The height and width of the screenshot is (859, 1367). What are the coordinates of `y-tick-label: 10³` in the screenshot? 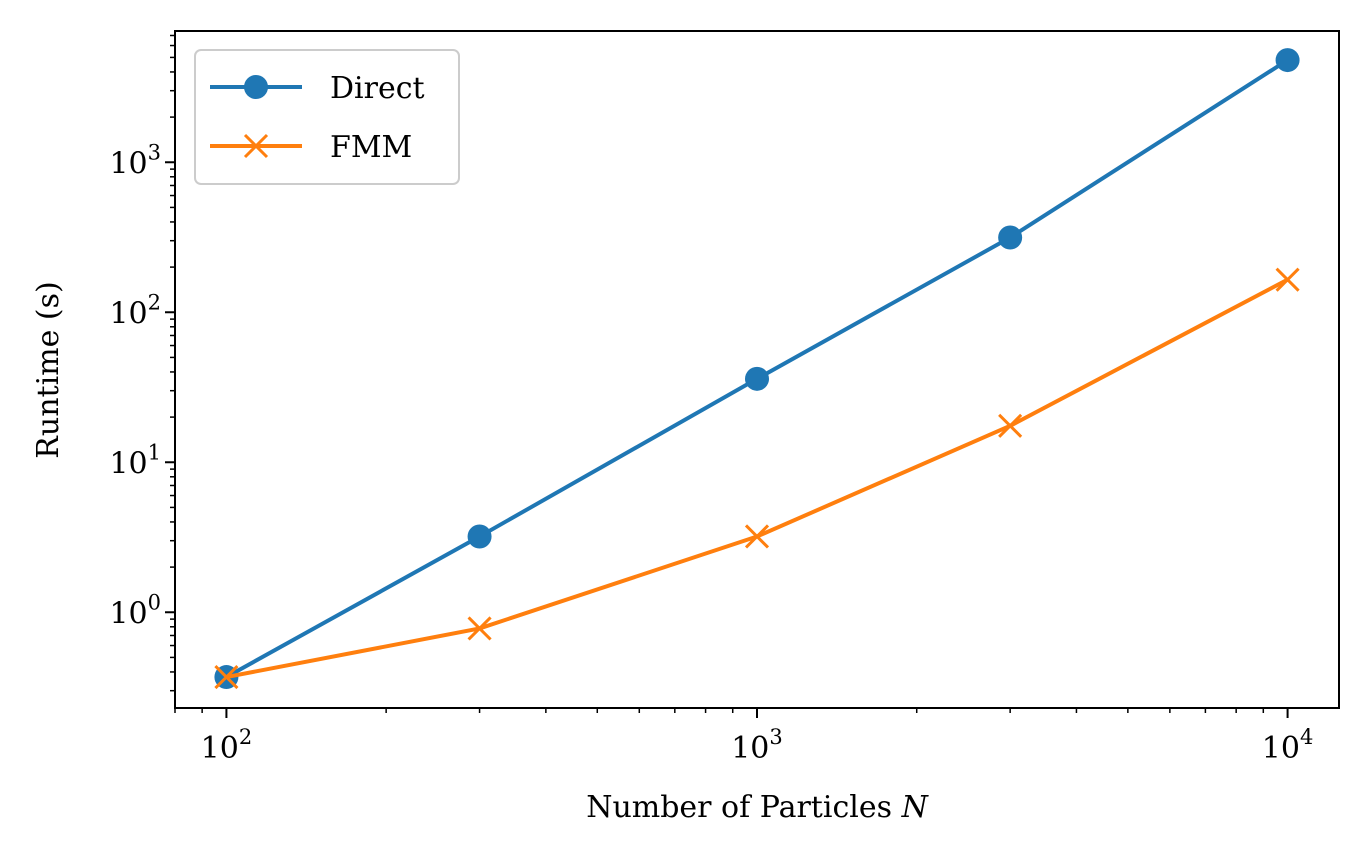 It's located at (135, 160).